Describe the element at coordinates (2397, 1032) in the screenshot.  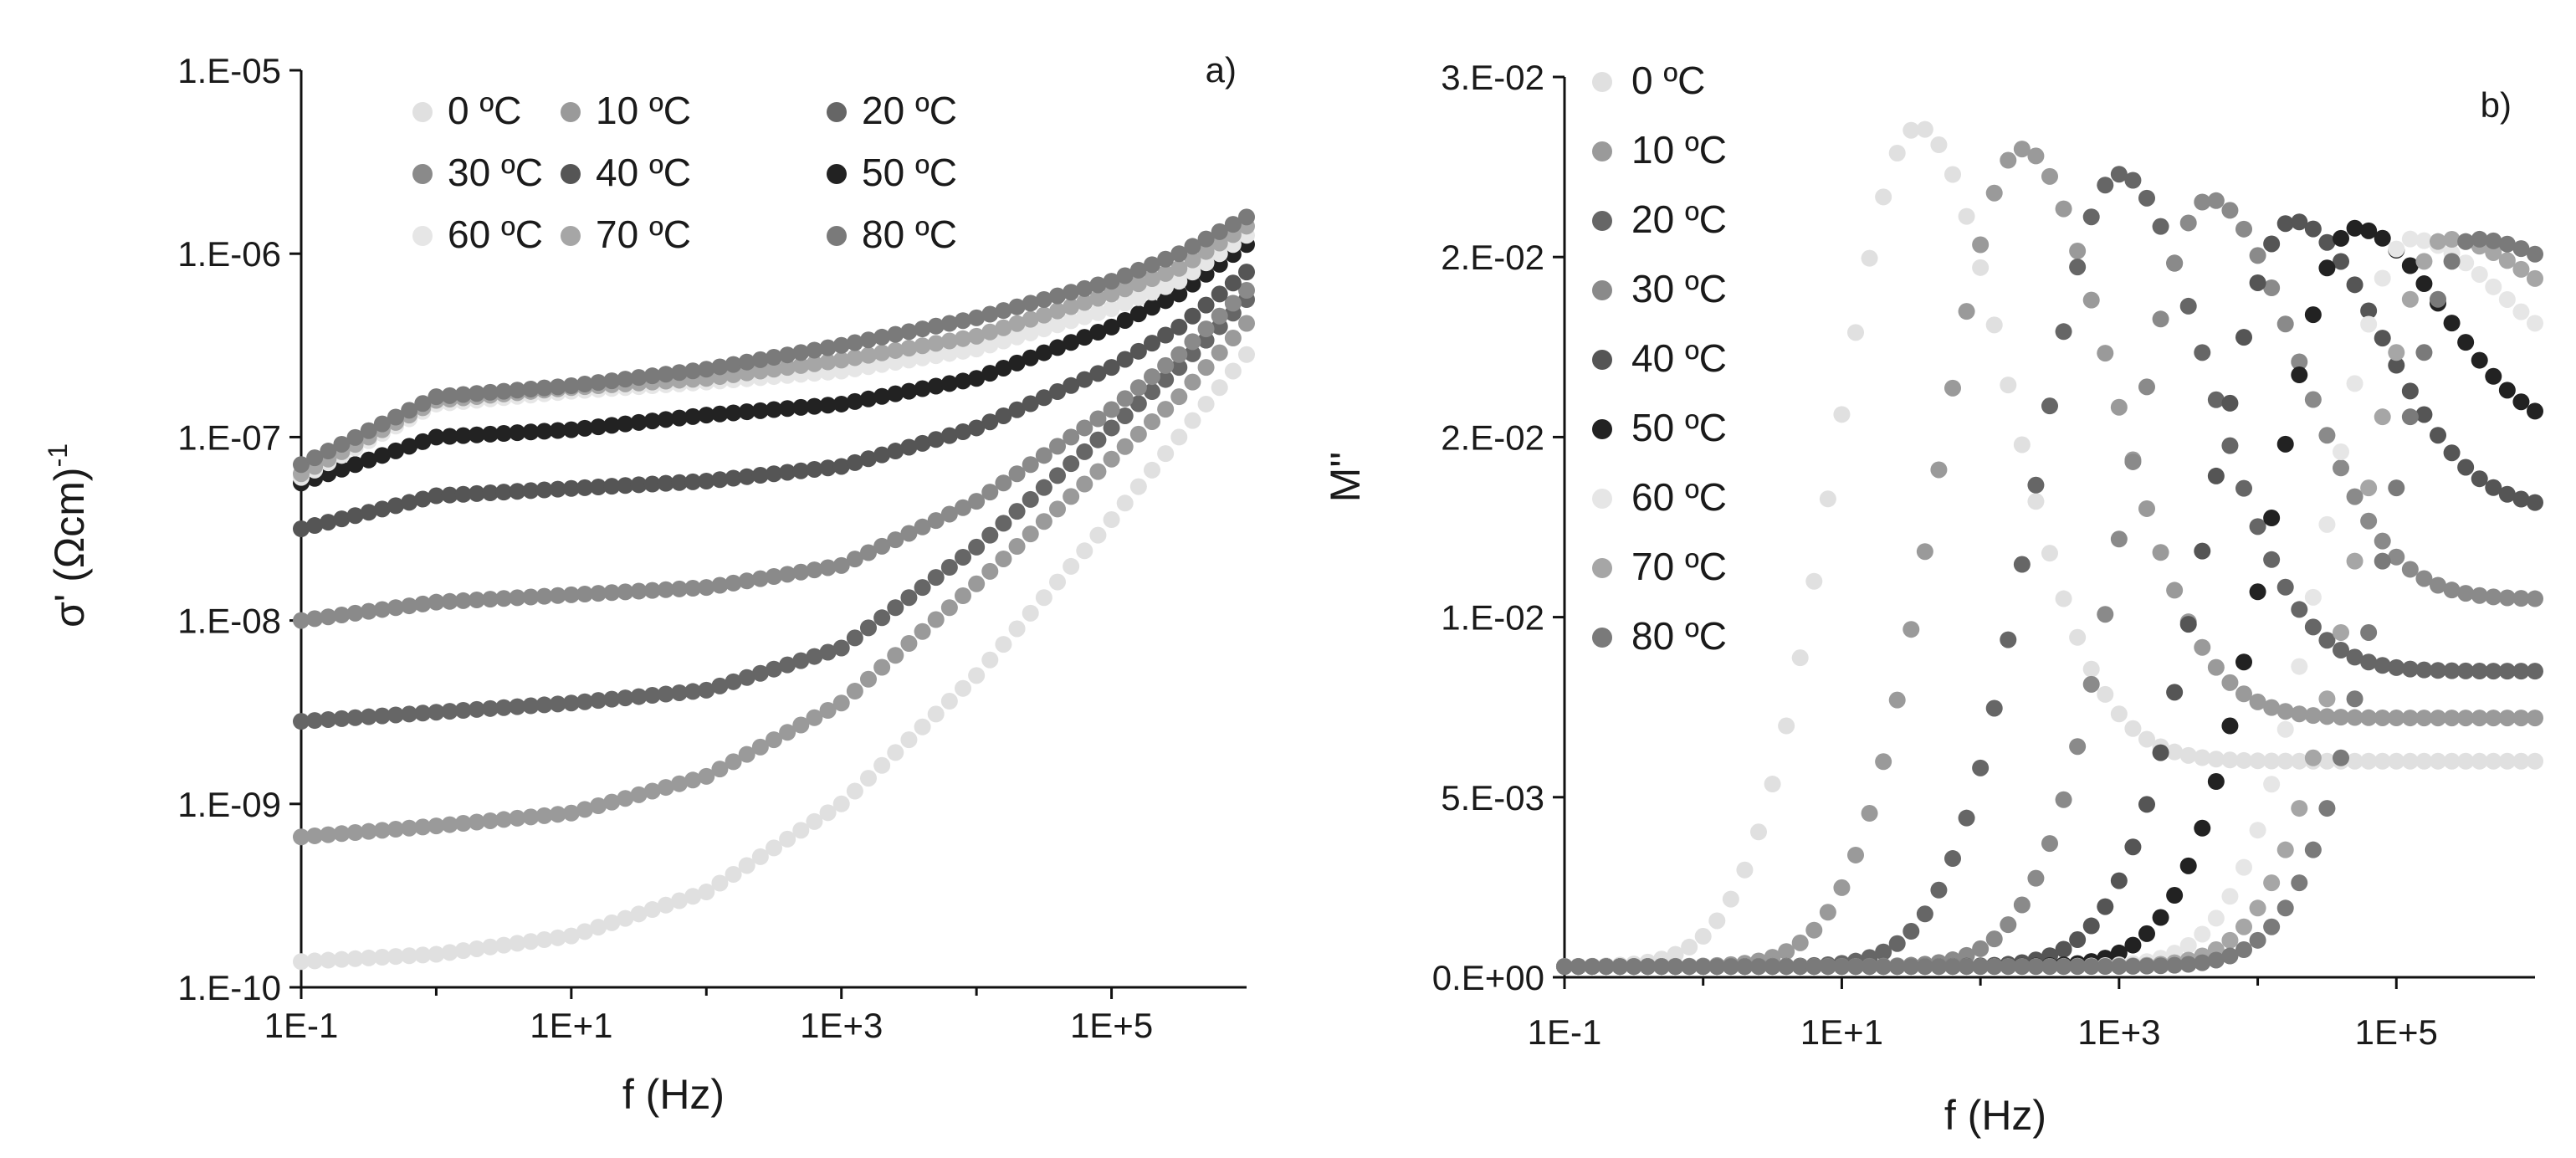
I see `panel-b-x-tick-label: 1E+5` at that location.